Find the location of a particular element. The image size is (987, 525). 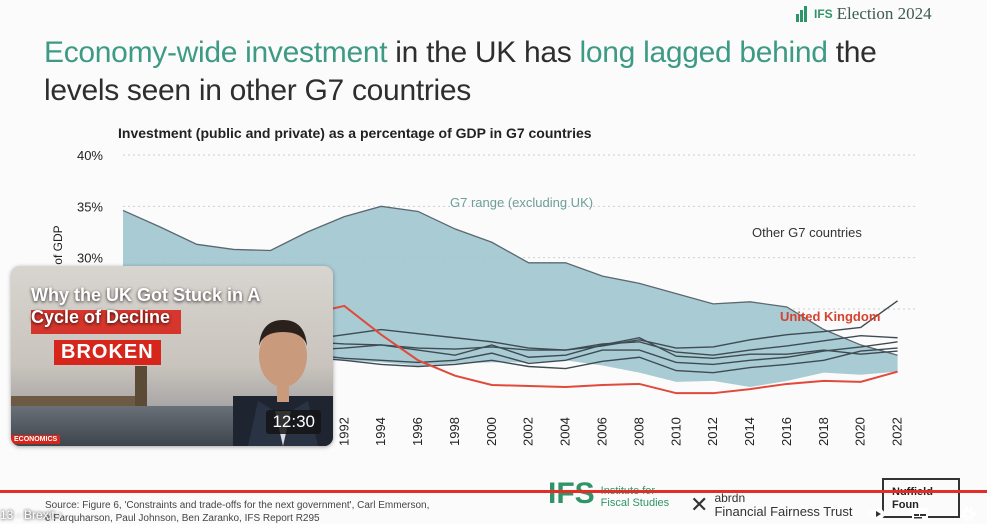

chevron-right-icon: › is located at coordinates (60, 515).